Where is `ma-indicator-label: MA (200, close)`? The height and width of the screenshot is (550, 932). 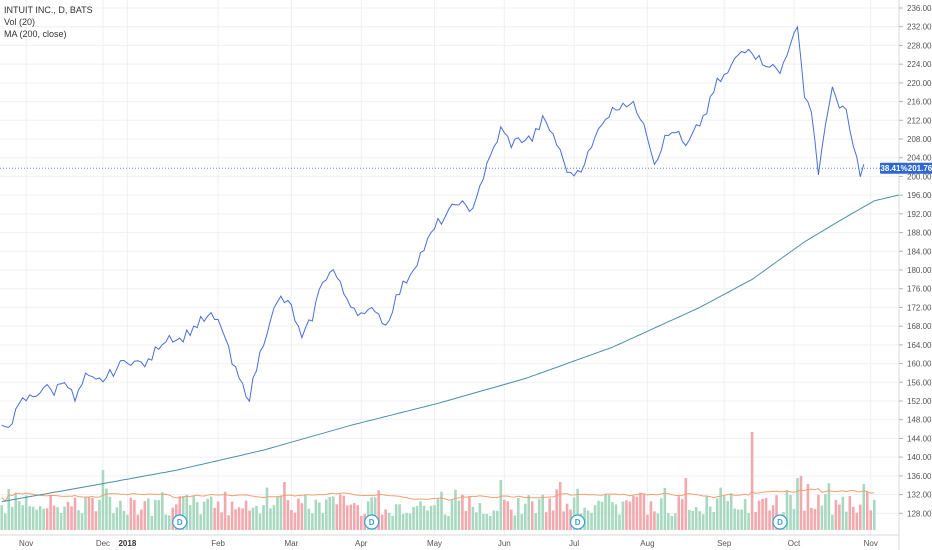
ma-indicator-label: MA (200, close) is located at coordinates (35, 34).